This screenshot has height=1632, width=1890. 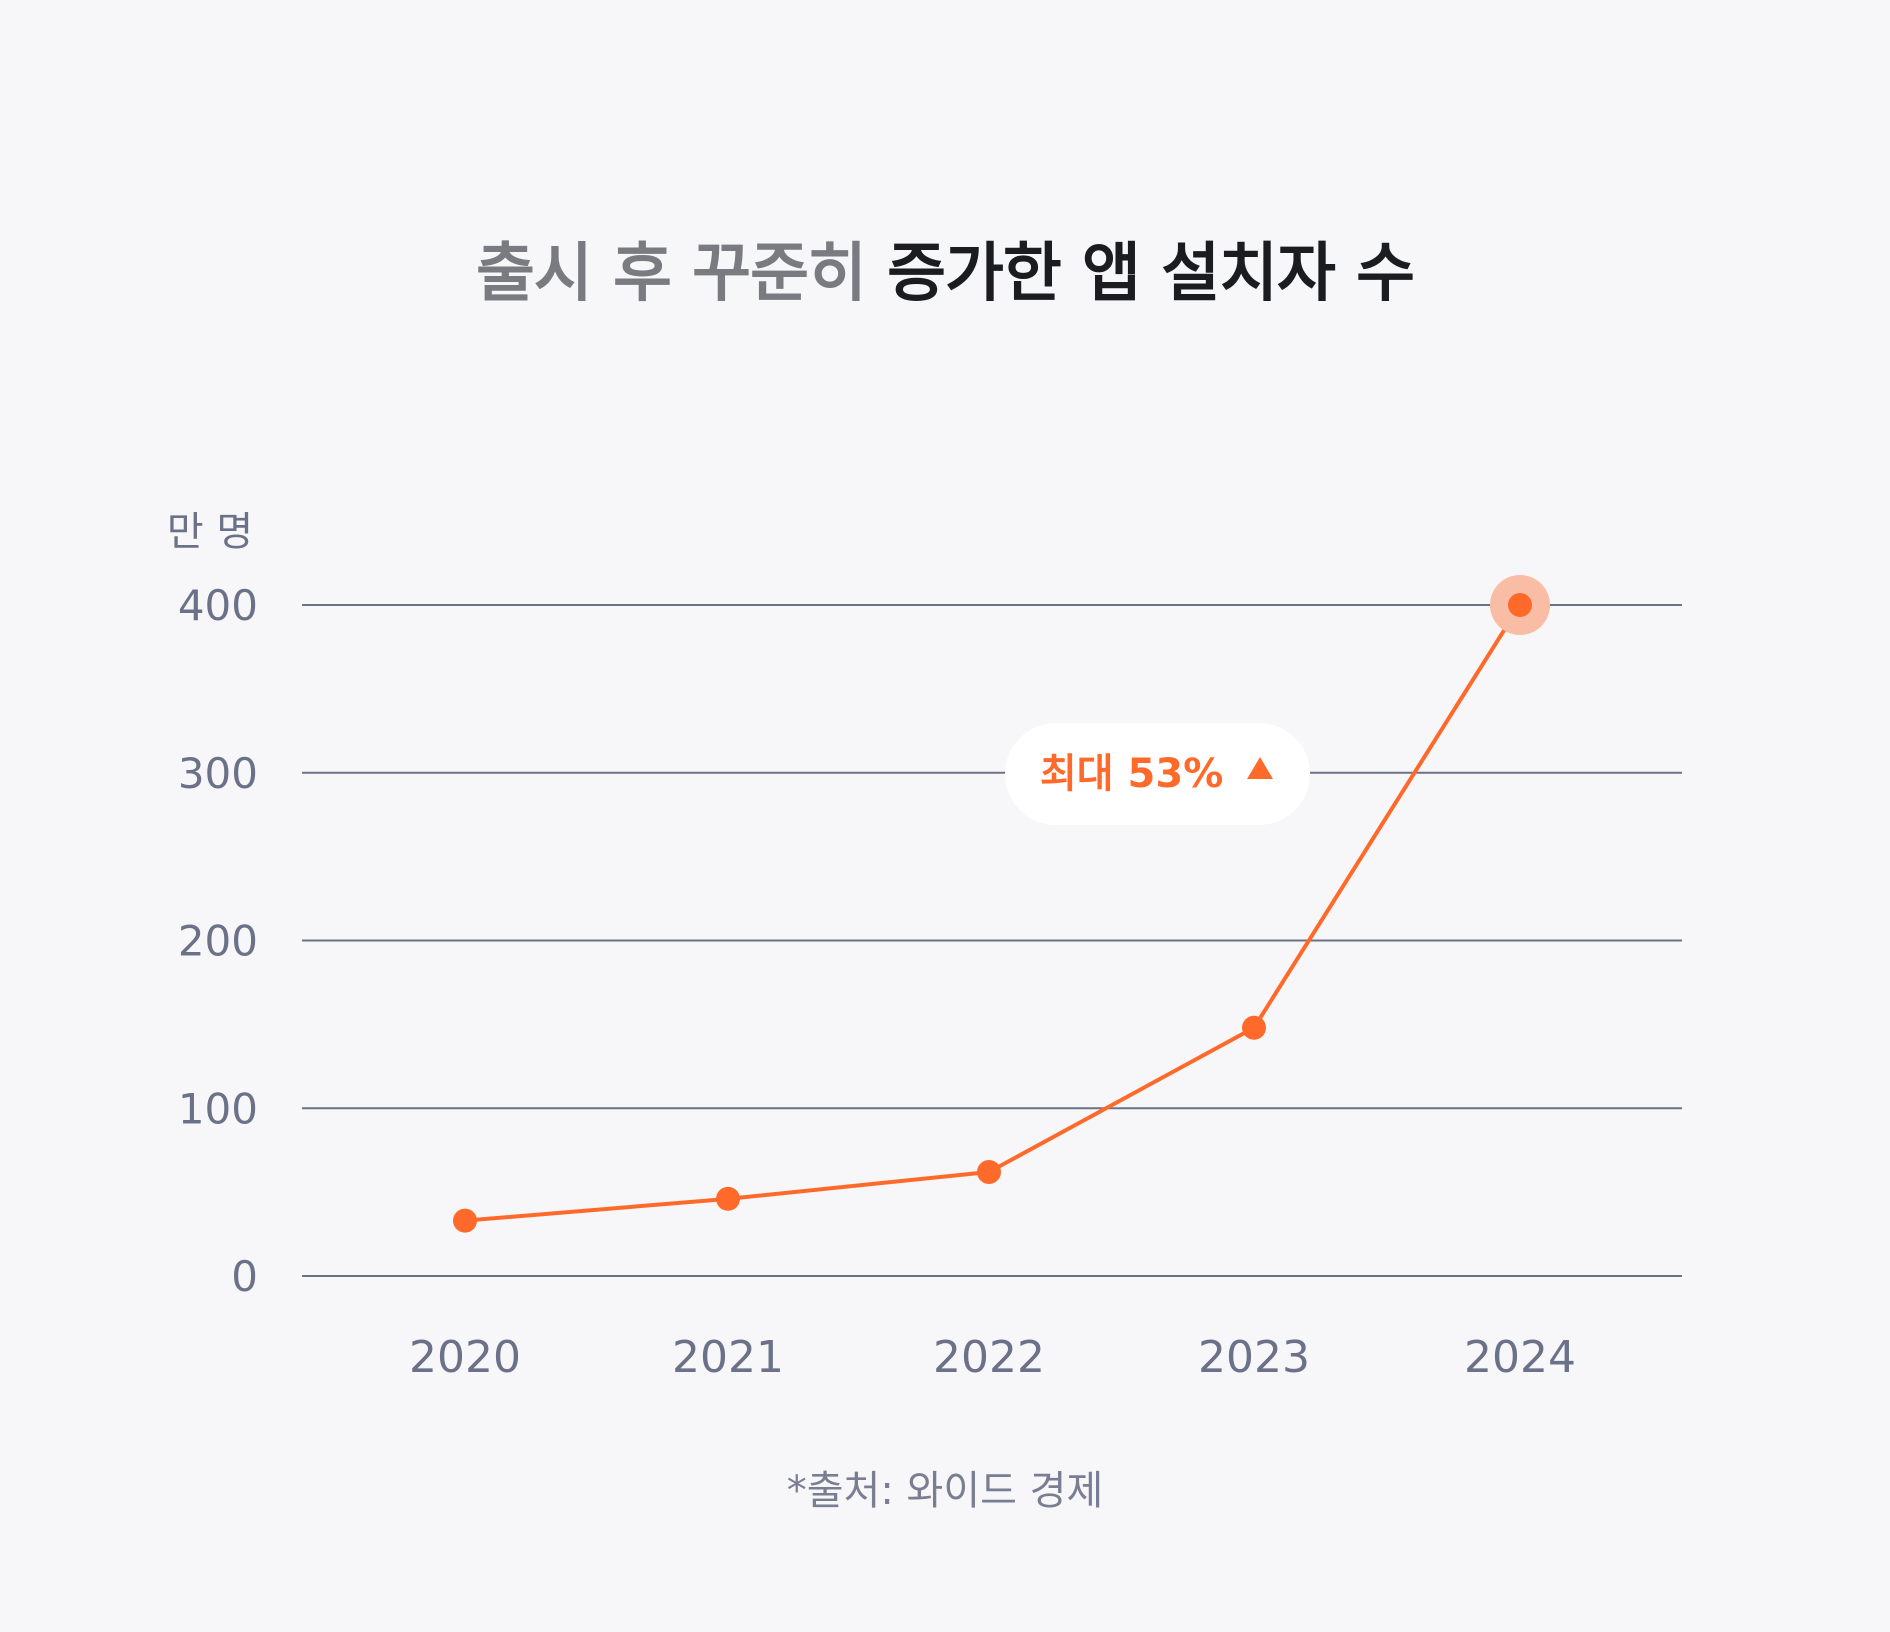 What do you see at coordinates (244, 1276) in the screenshot?
I see `y-tick-label: 0` at bounding box center [244, 1276].